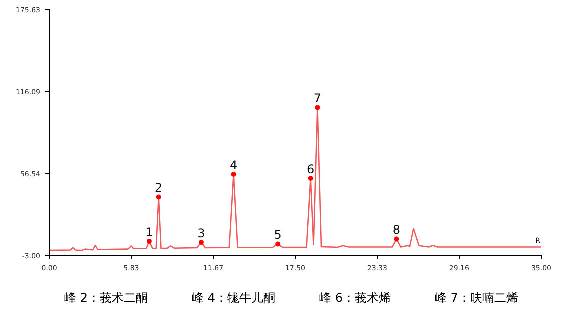 This screenshot has height=332, width=573. I want to click on annotation: 6, so click(311, 169).